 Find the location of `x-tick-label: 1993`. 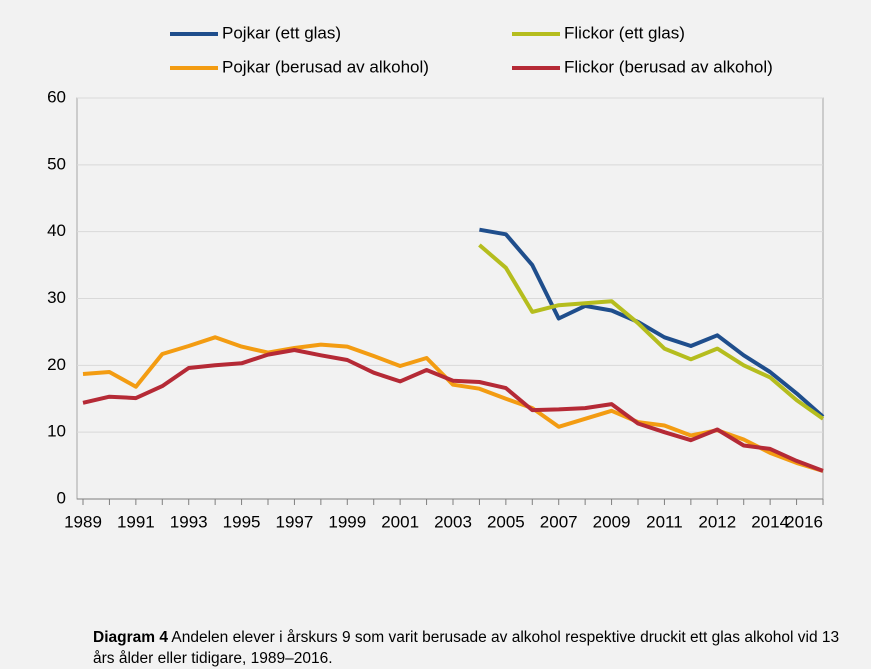

x-tick-label: 1993 is located at coordinates (189, 521).